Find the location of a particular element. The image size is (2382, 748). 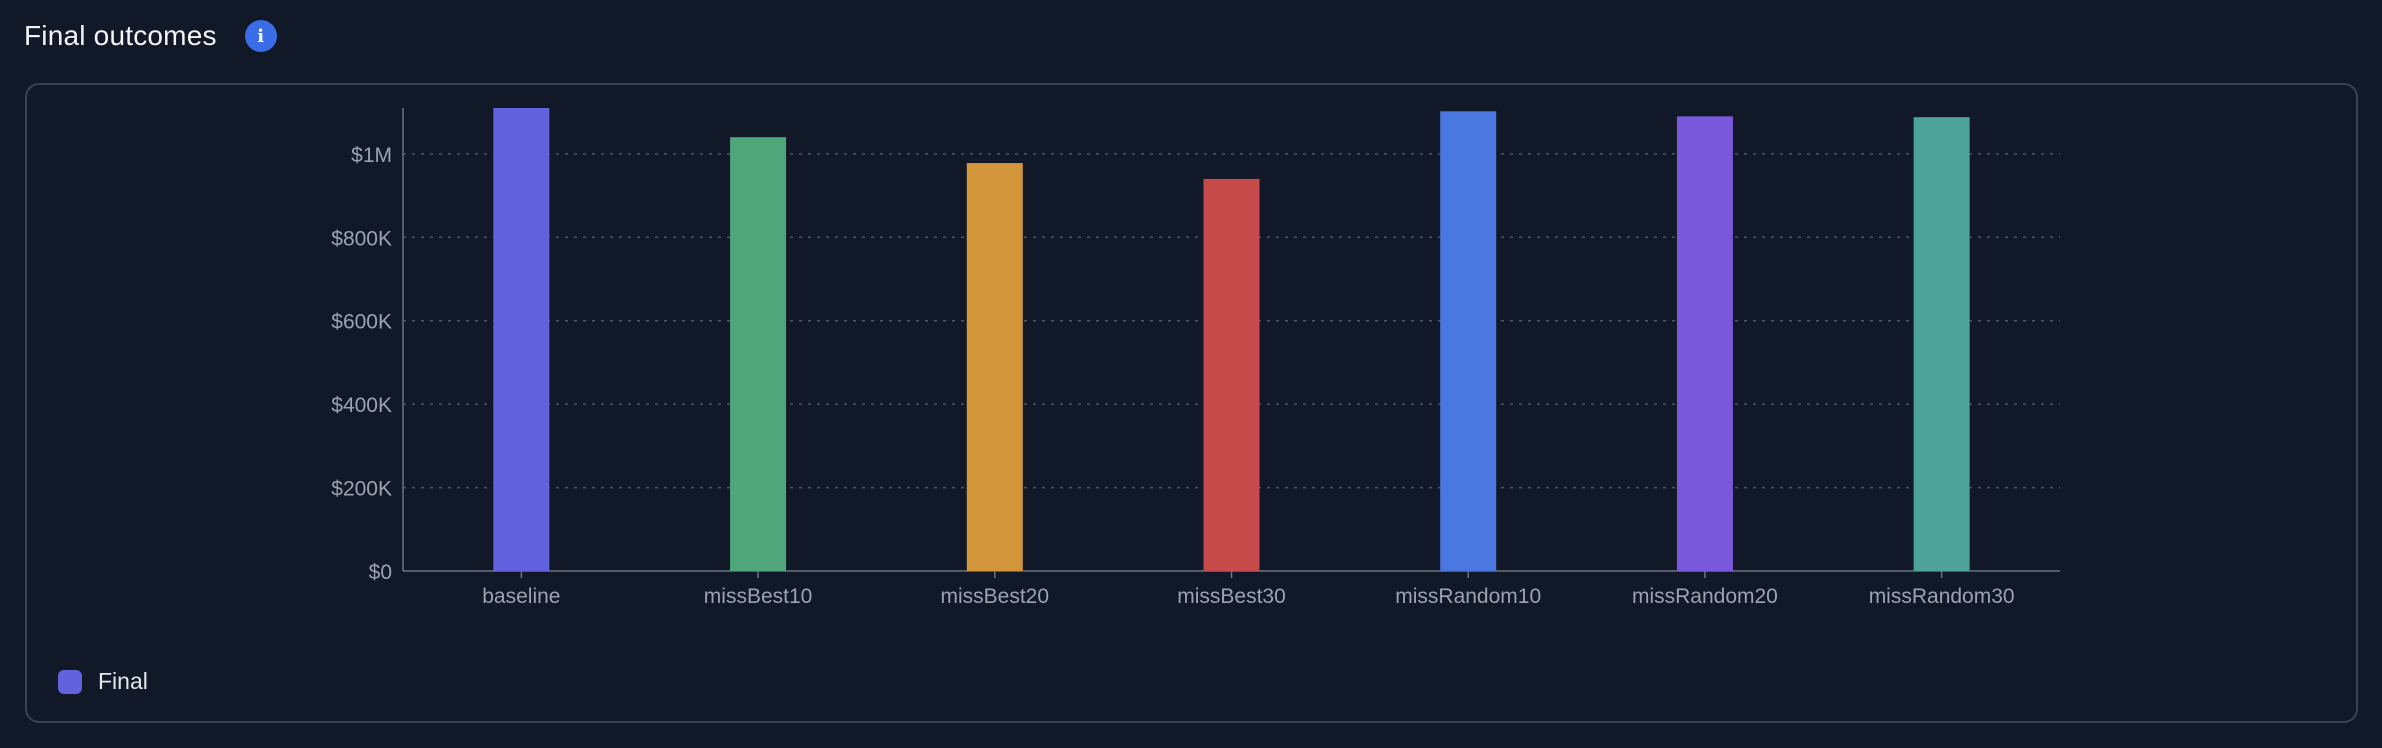

y-tick-label: $0 is located at coordinates (380, 572).